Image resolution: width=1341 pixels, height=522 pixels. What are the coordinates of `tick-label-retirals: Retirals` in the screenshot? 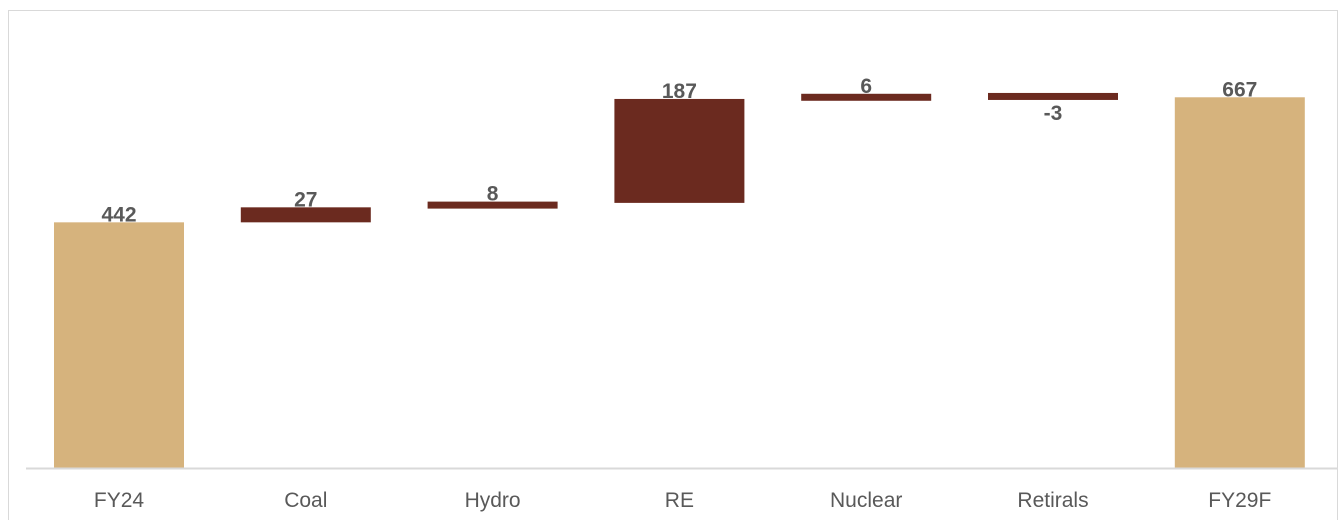 It's located at (1052, 500).